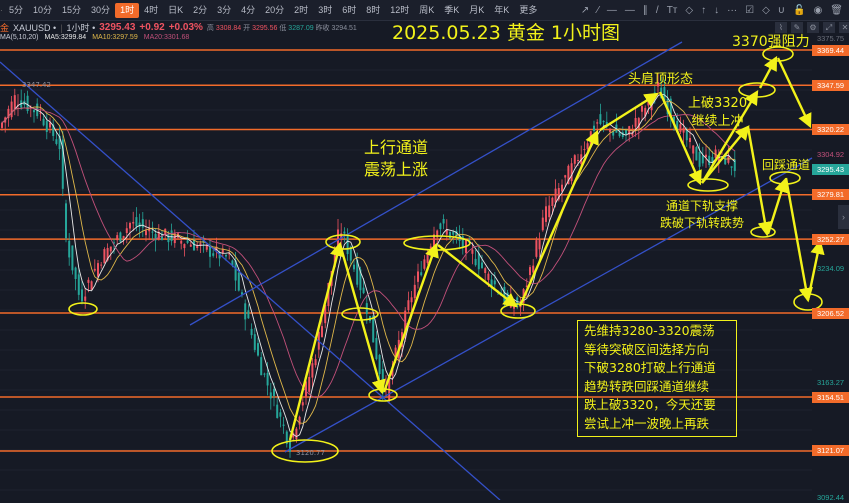 This screenshot has height=503, width=849. Describe the element at coordinates (247, 28) in the screenshot. I see `open-label: 开` at that location.